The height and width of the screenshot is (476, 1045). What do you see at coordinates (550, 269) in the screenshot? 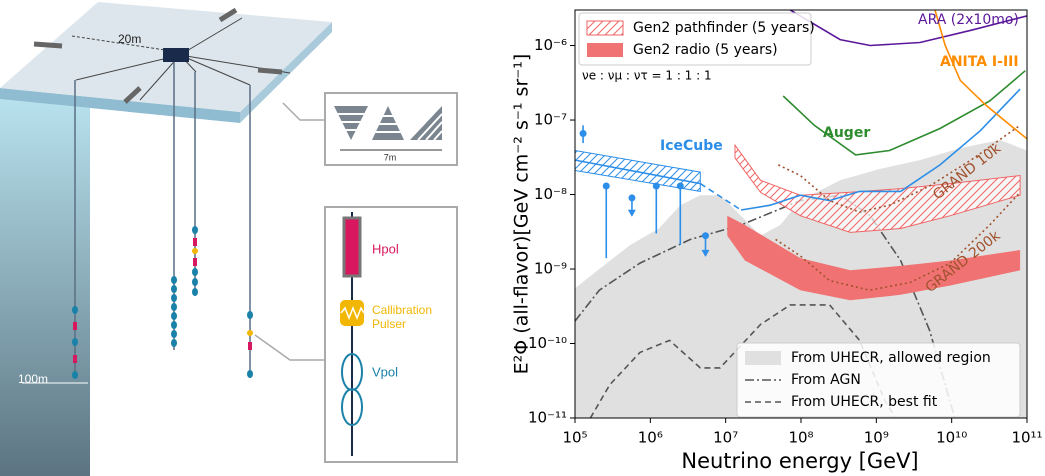
I see `y-tick-label: 10⁻⁹` at bounding box center [550, 269].